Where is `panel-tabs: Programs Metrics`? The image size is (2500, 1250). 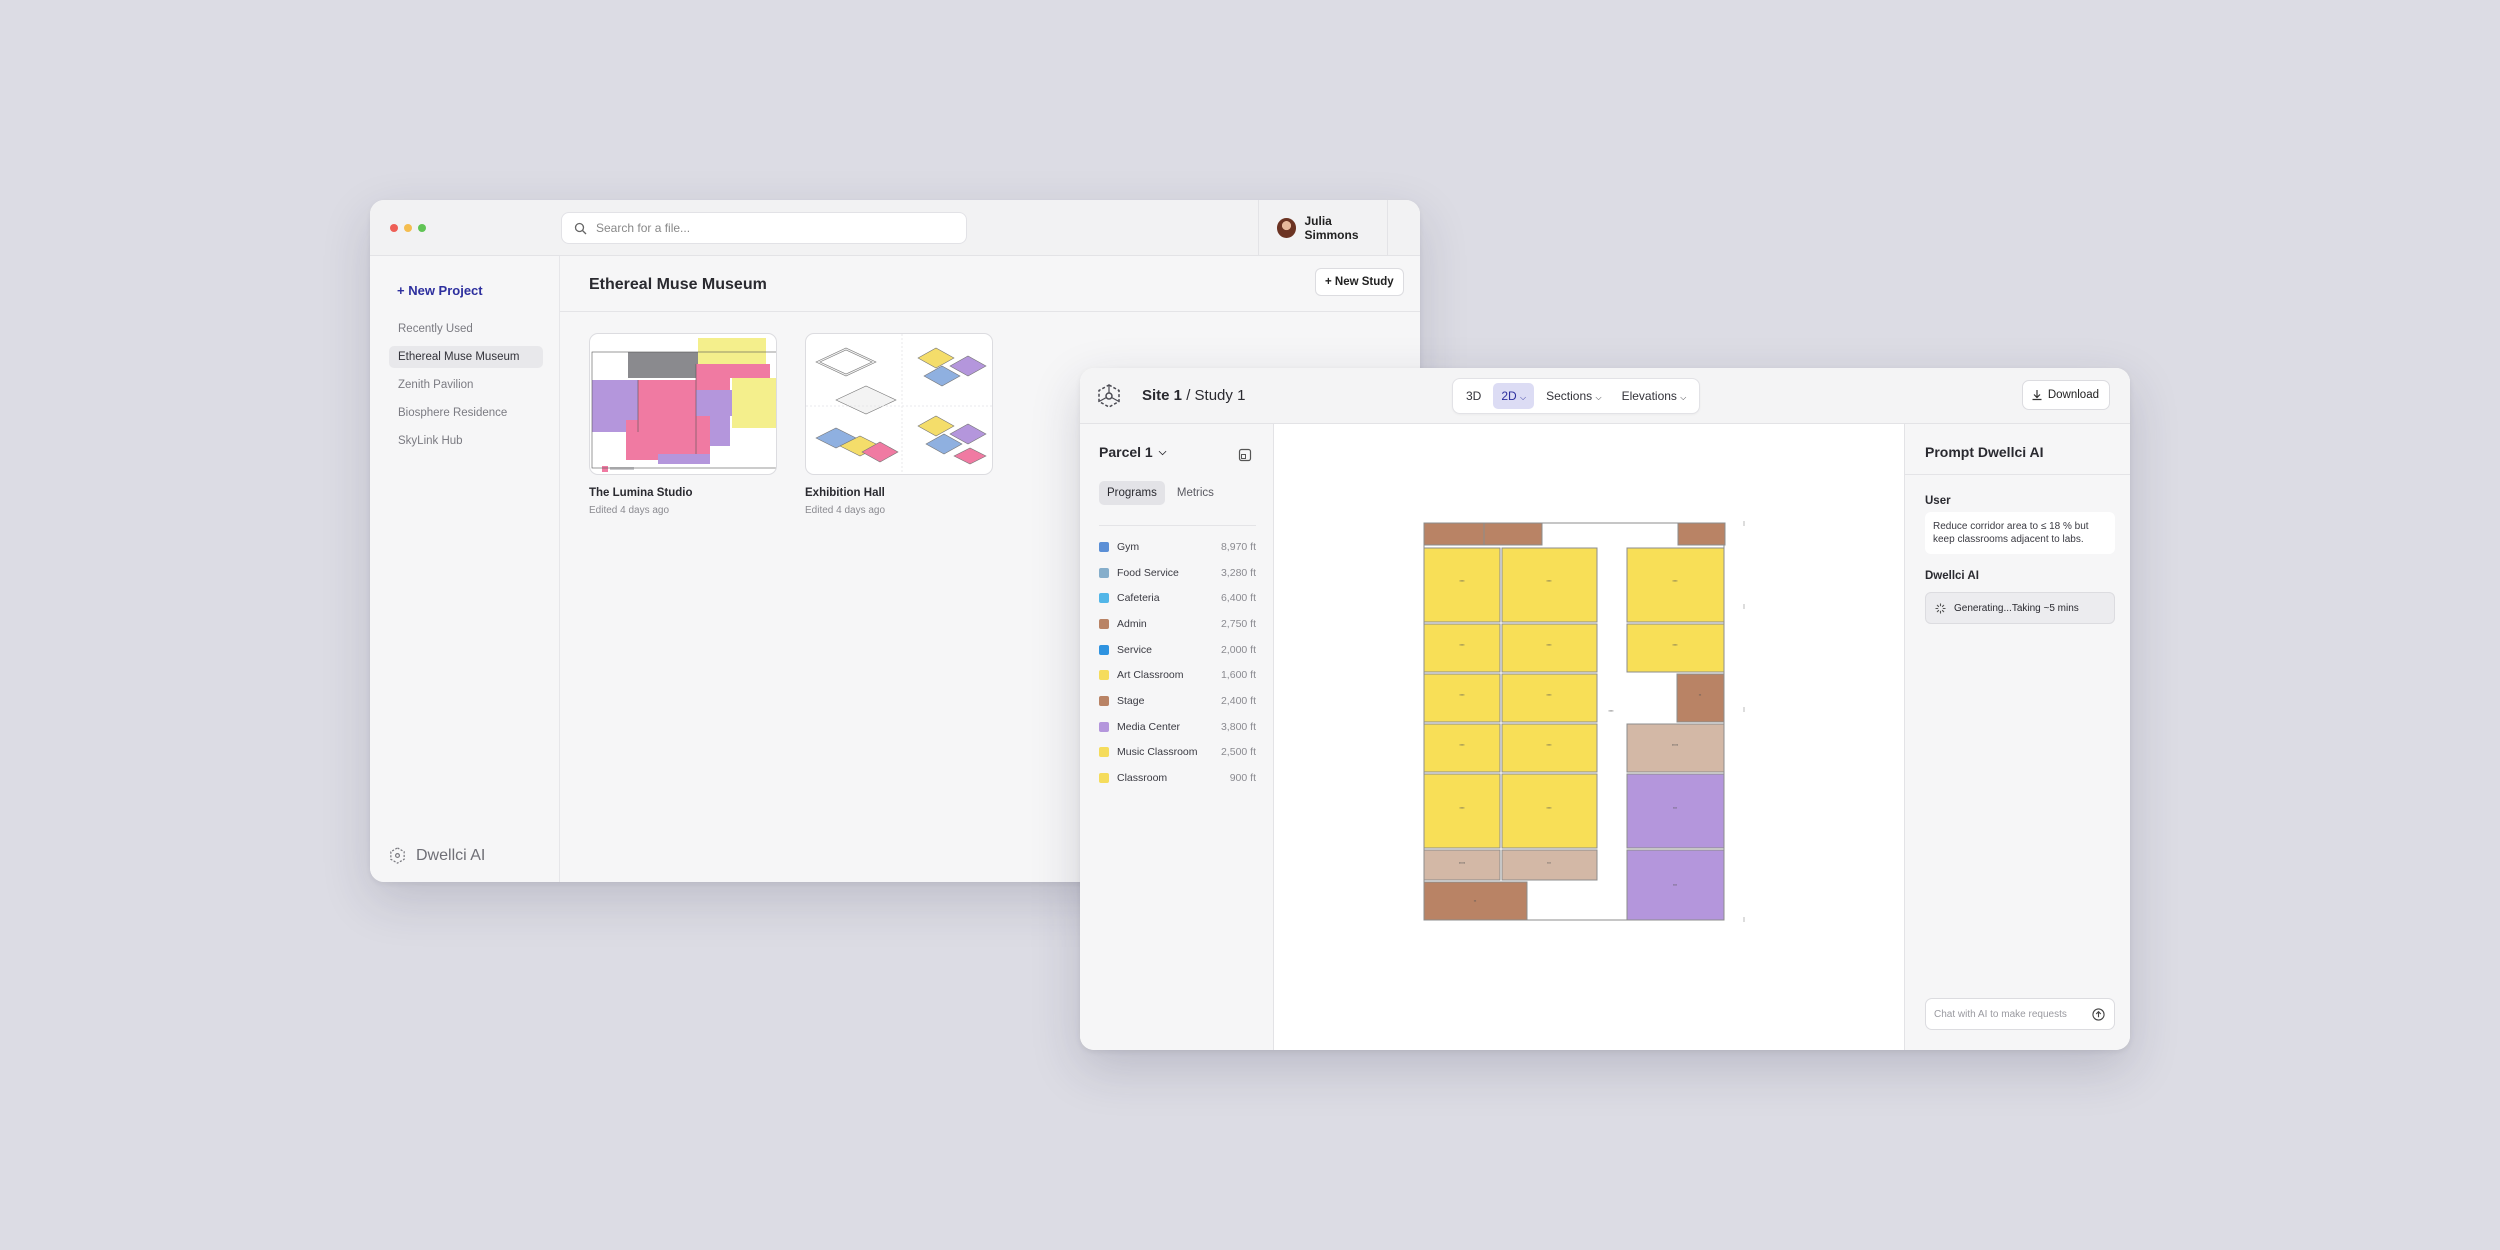 panel-tabs: Programs Metrics is located at coordinates (1160, 493).